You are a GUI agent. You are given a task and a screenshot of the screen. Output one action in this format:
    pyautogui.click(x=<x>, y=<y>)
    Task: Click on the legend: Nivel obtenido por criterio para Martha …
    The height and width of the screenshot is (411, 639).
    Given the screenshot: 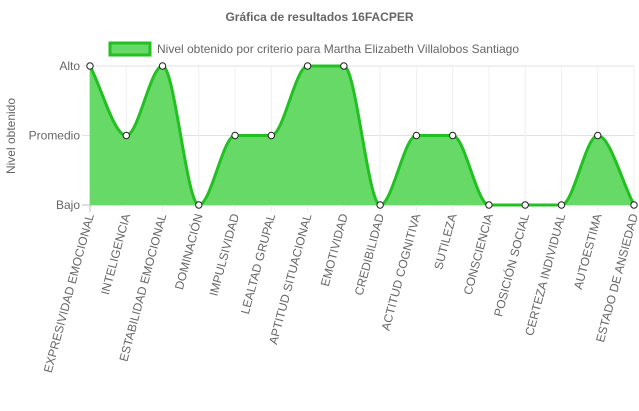 What is the action you would take?
    pyautogui.click(x=313, y=49)
    